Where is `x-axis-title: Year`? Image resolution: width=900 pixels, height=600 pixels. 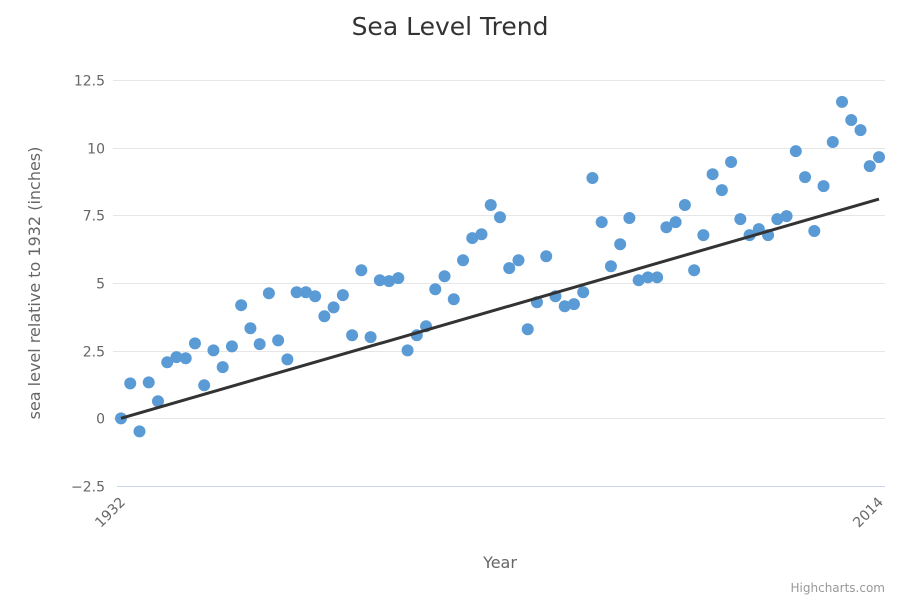 x-axis-title: Year is located at coordinates (499, 562).